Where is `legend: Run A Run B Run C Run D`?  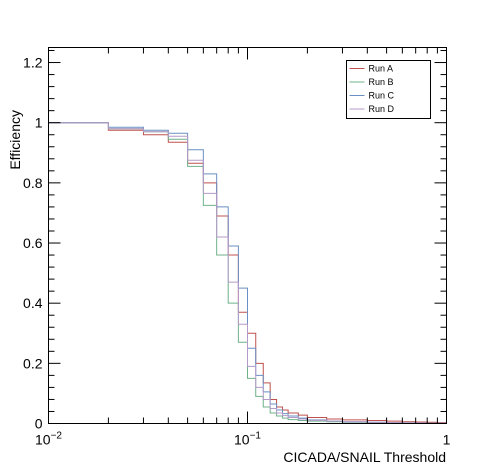
legend: Run A Run B Run C Run D is located at coordinates (388, 89).